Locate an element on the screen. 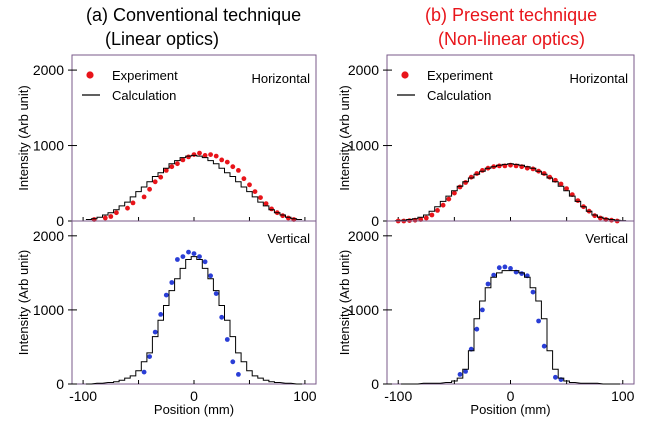 The width and height of the screenshot is (650, 423). title-a-line1: (a) Conventional technique is located at coordinates (194, 15).